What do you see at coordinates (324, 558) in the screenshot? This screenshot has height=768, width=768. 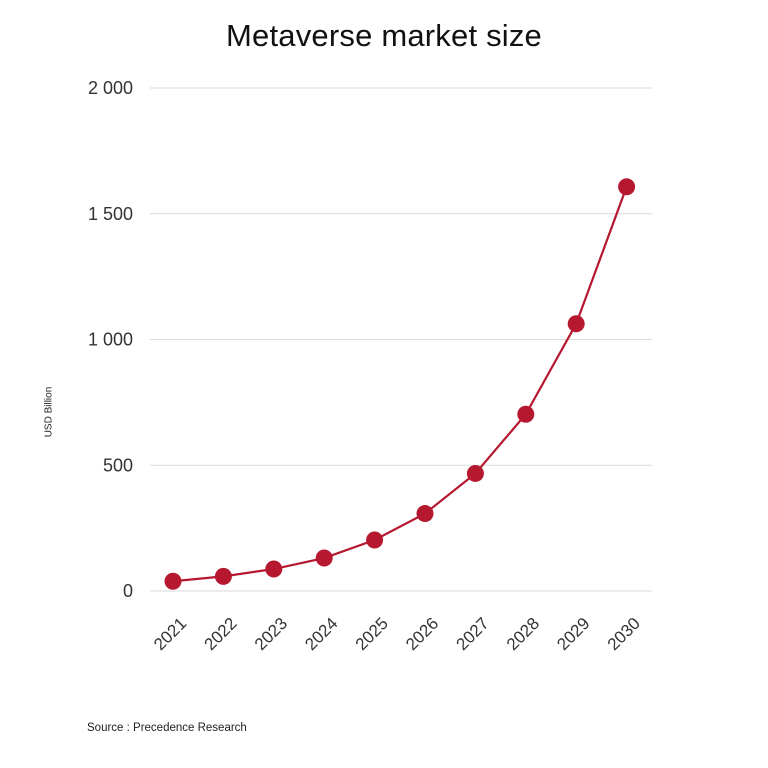 I see `data-point-2024` at bounding box center [324, 558].